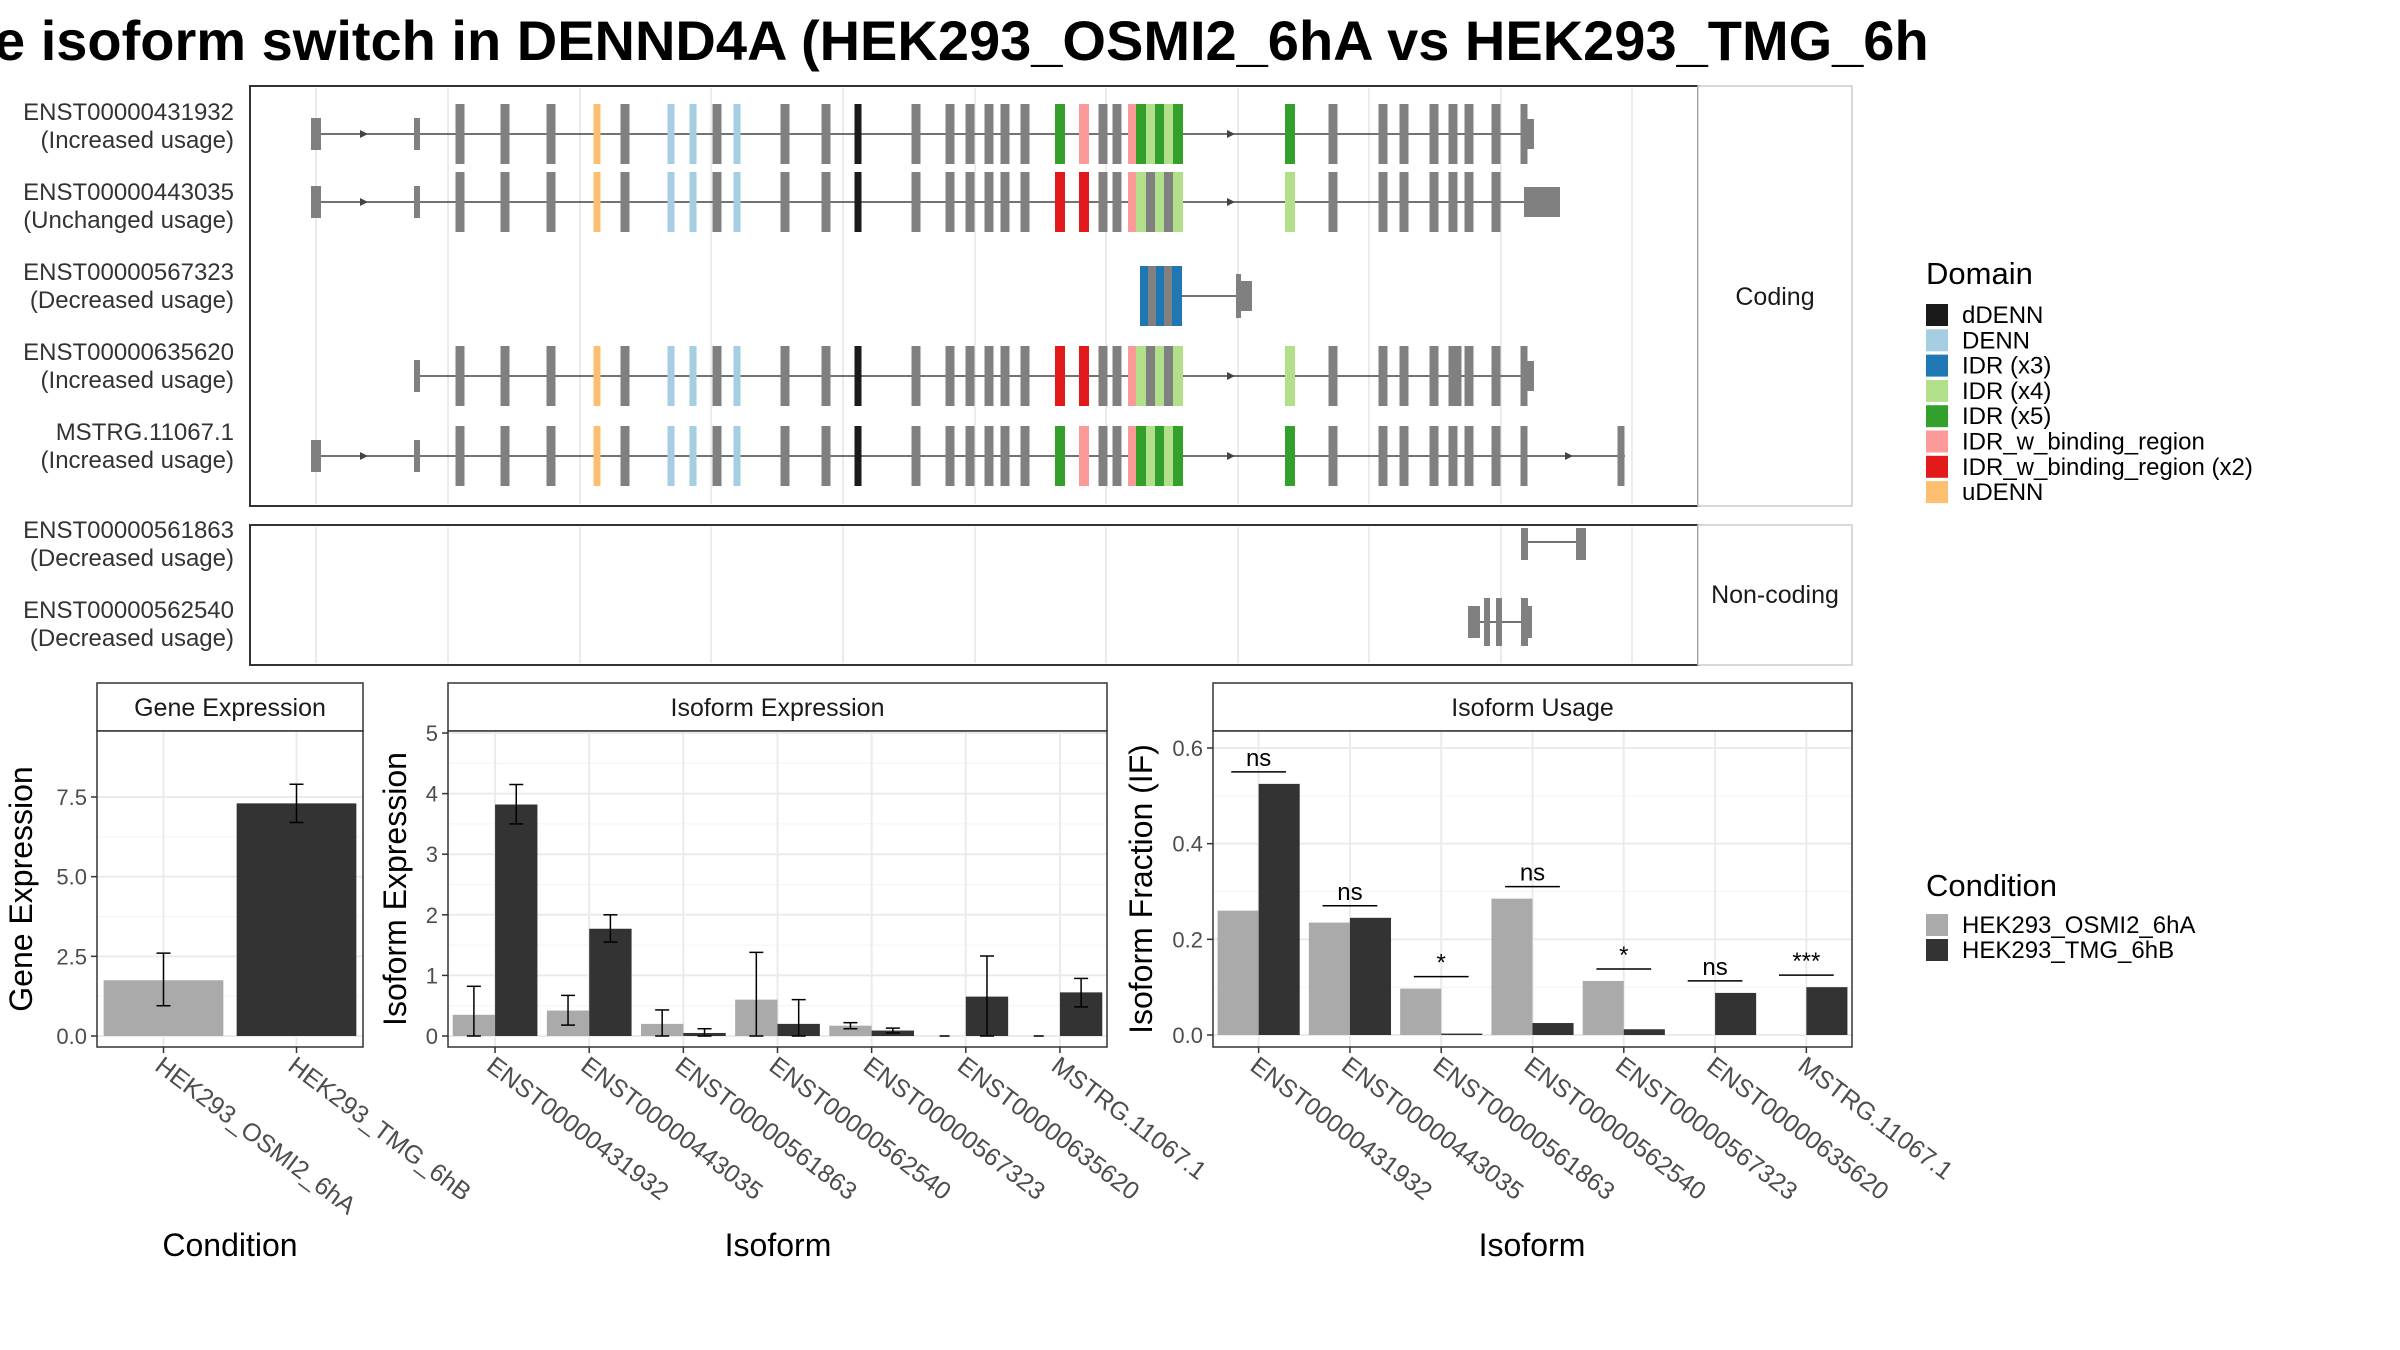 This screenshot has width=2400, height=1350. I want to click on y-tick-label: 0.4, so click(1187, 844).